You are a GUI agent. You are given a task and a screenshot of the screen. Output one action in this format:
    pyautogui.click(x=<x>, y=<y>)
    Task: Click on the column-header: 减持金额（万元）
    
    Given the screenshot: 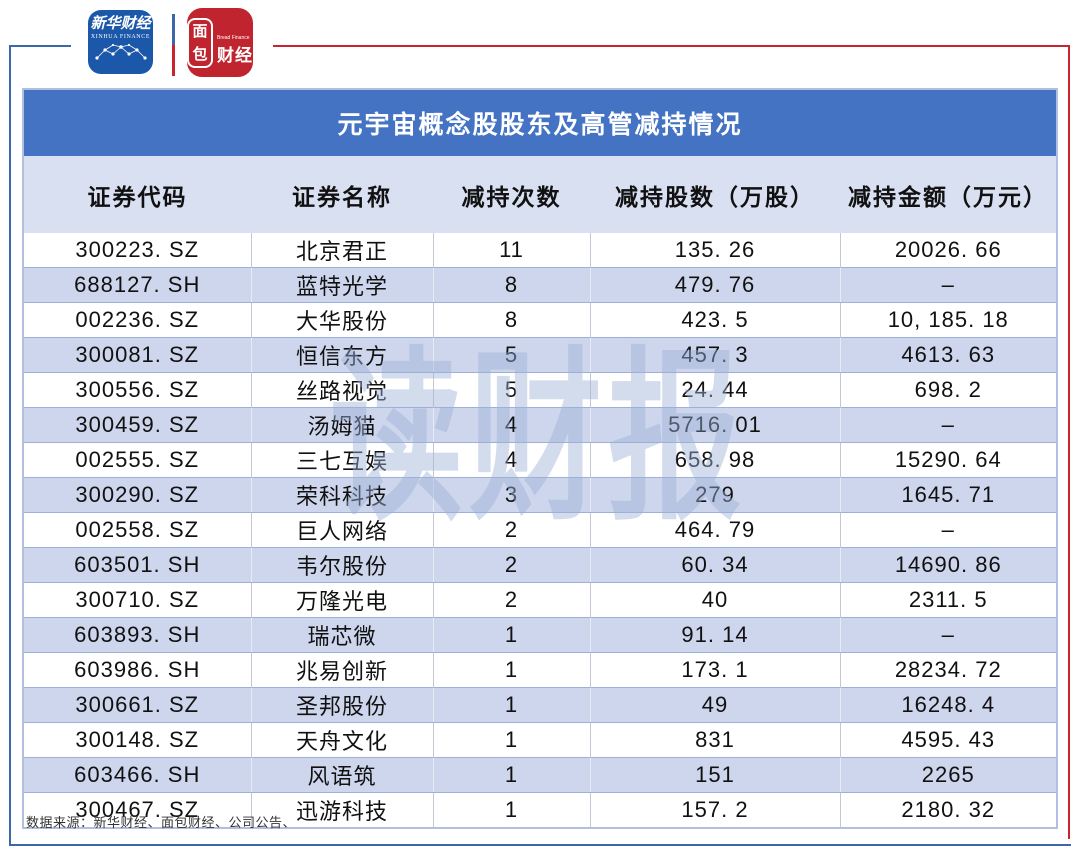 What is the action you would take?
    pyautogui.click(x=948, y=194)
    